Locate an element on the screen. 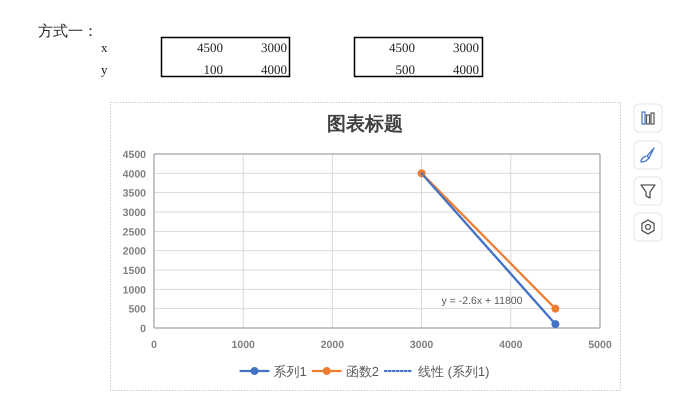  chart-title: 图表标题 is located at coordinates (365, 124).